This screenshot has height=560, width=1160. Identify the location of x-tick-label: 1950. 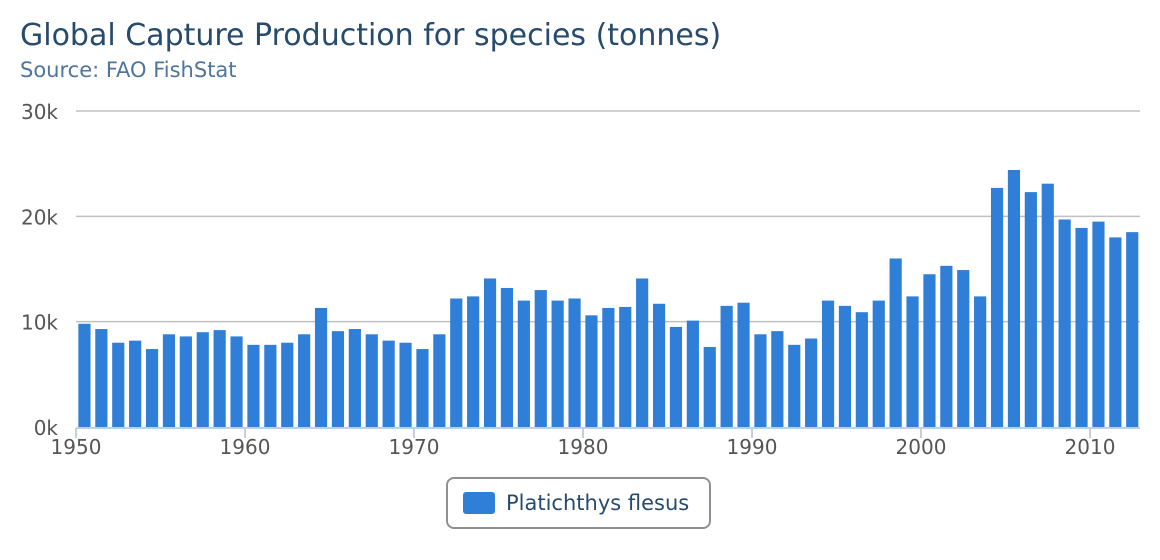
(76, 447).